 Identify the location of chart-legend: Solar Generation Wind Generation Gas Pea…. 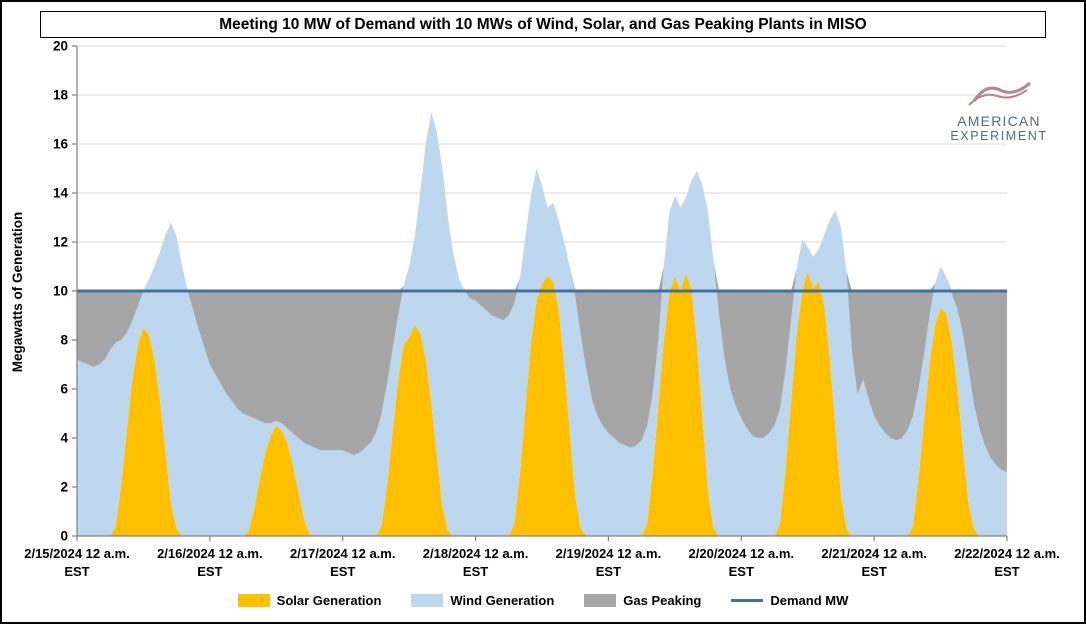
(543, 600).